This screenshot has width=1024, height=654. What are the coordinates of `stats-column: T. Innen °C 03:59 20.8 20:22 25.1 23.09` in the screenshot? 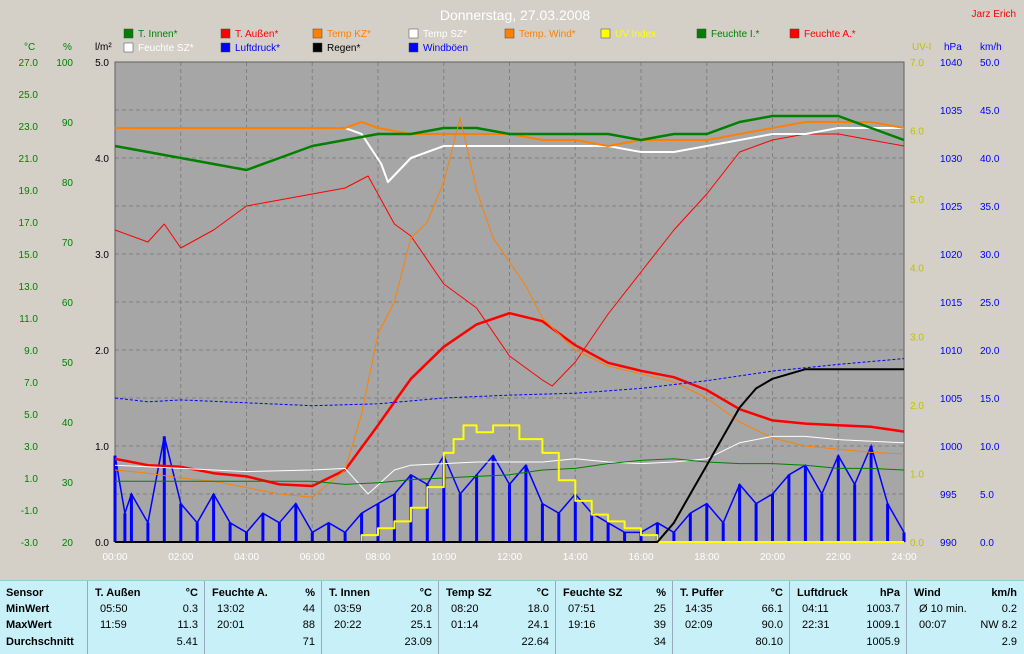 It's located at (379, 617).